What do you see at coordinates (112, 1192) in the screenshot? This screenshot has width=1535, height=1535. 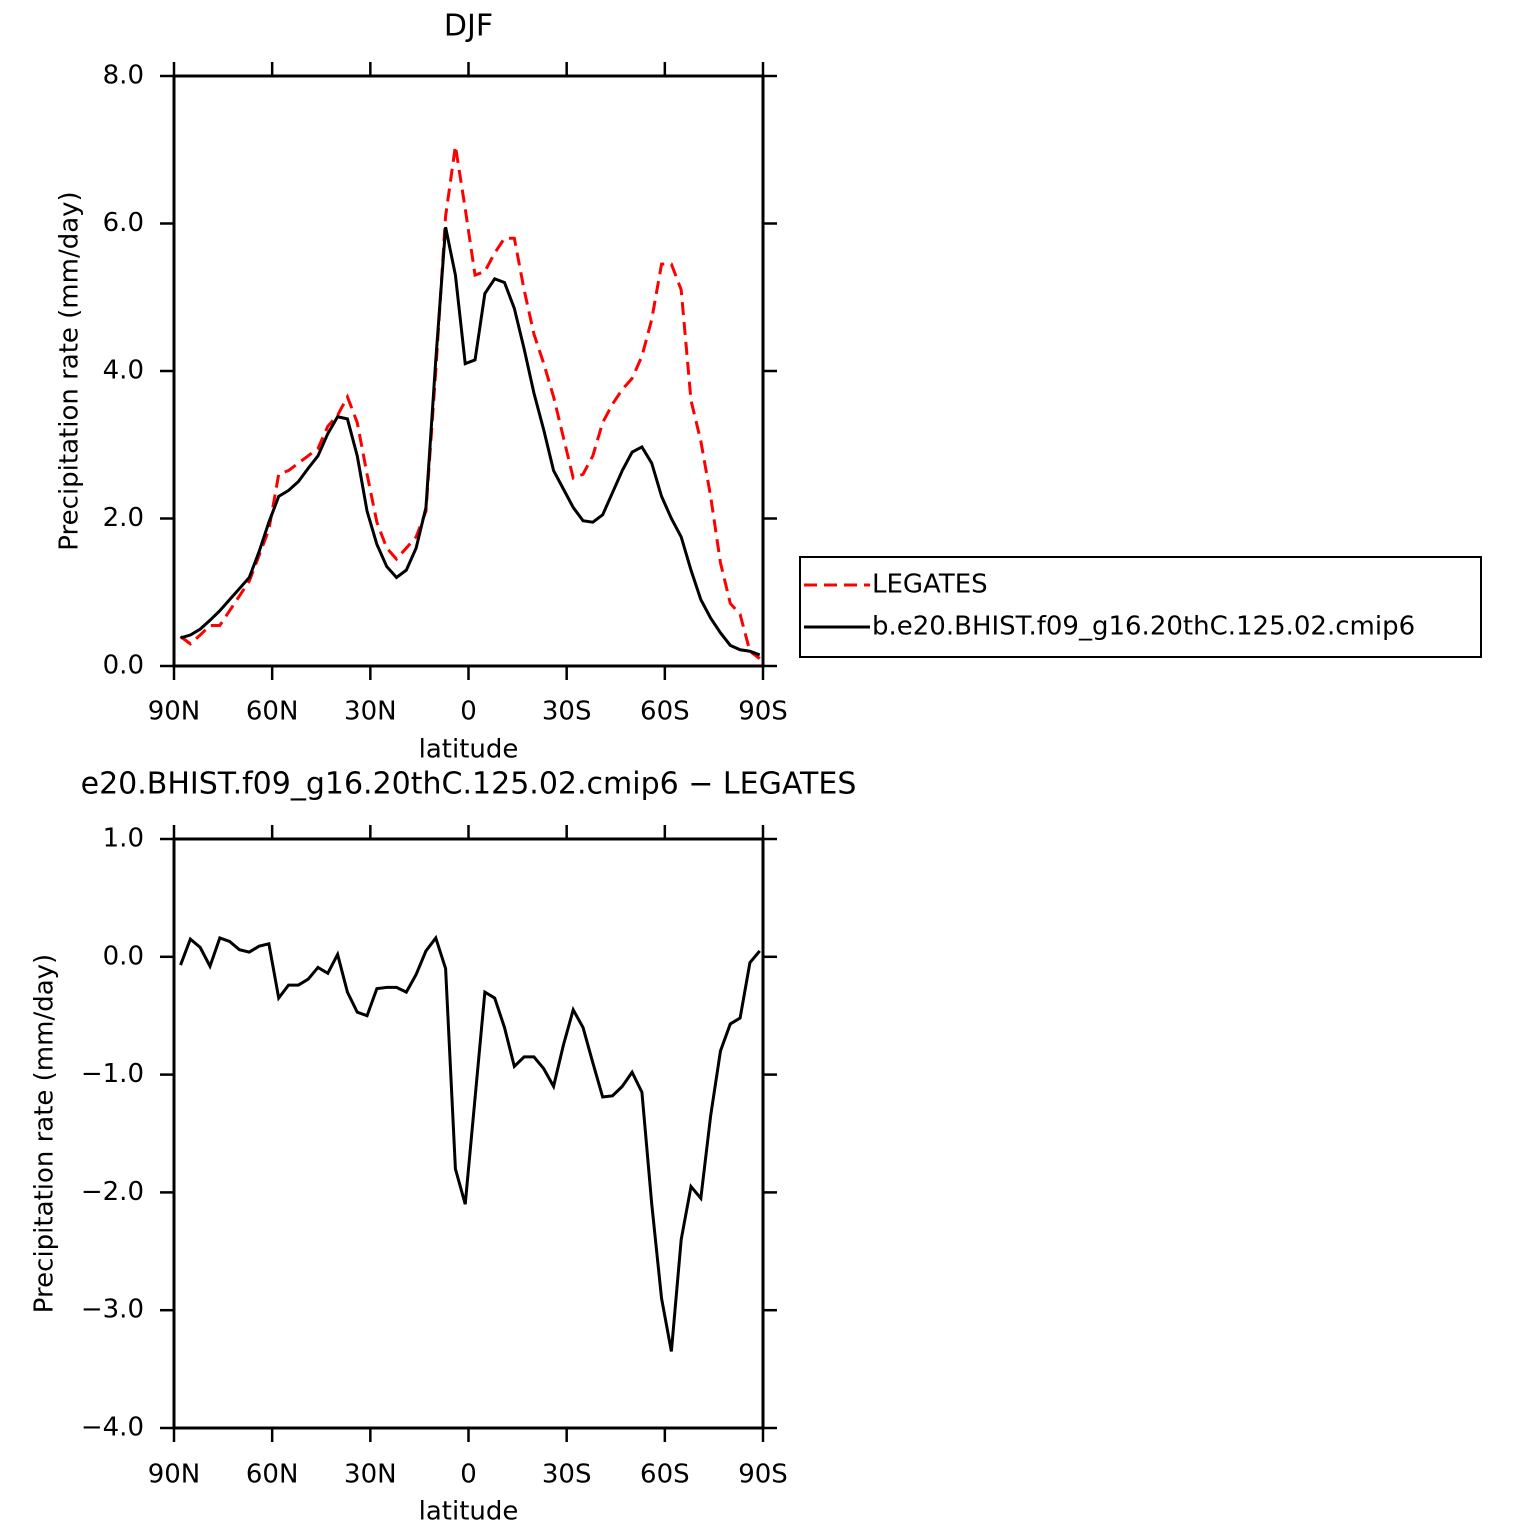 I see `y-tick-label: −2.0` at bounding box center [112, 1192].